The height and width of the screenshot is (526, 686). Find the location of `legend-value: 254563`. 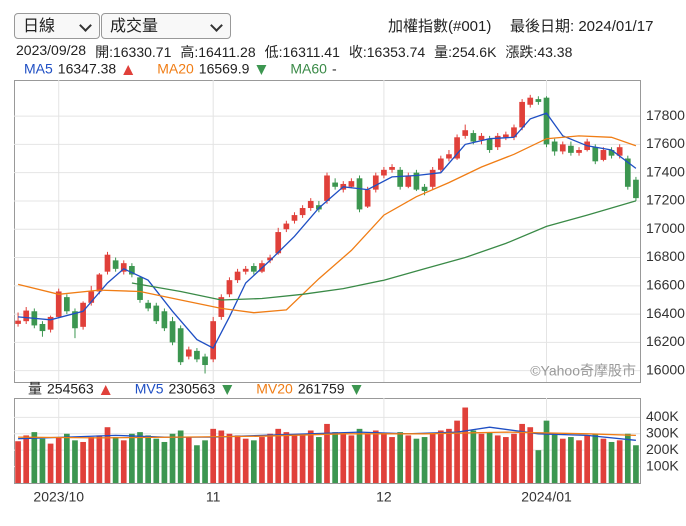

legend-value: 254563 is located at coordinates (70, 389).